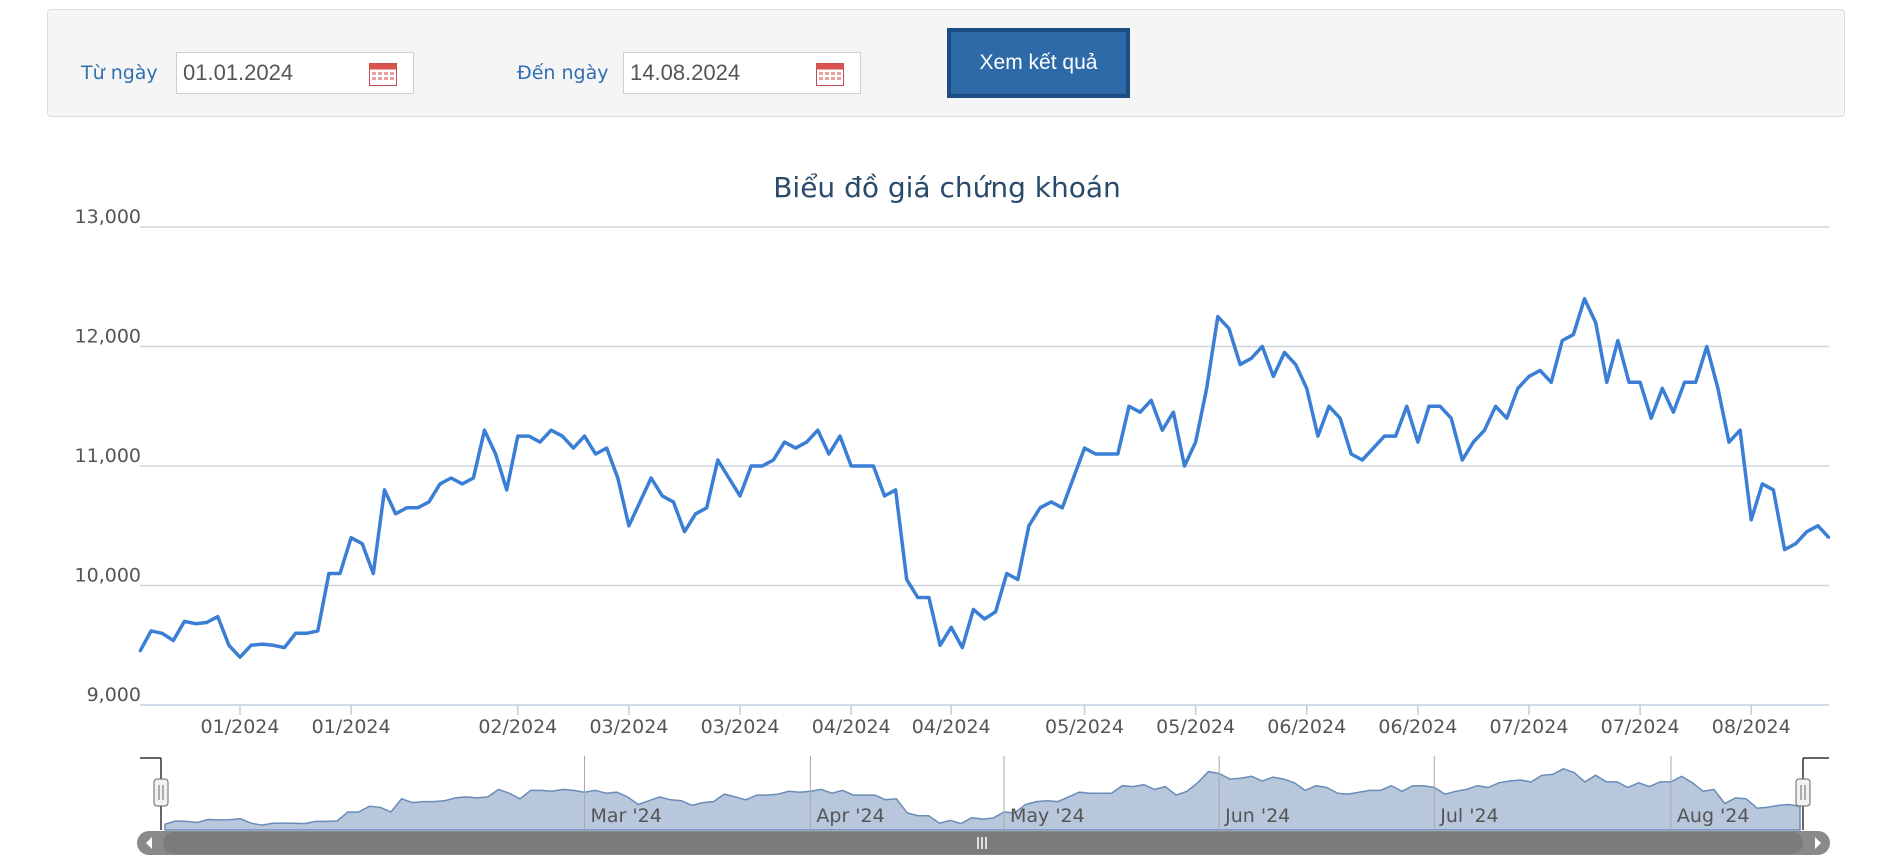  What do you see at coordinates (1047, 816) in the screenshot?
I see `navigator-month-label: May '24` at bounding box center [1047, 816].